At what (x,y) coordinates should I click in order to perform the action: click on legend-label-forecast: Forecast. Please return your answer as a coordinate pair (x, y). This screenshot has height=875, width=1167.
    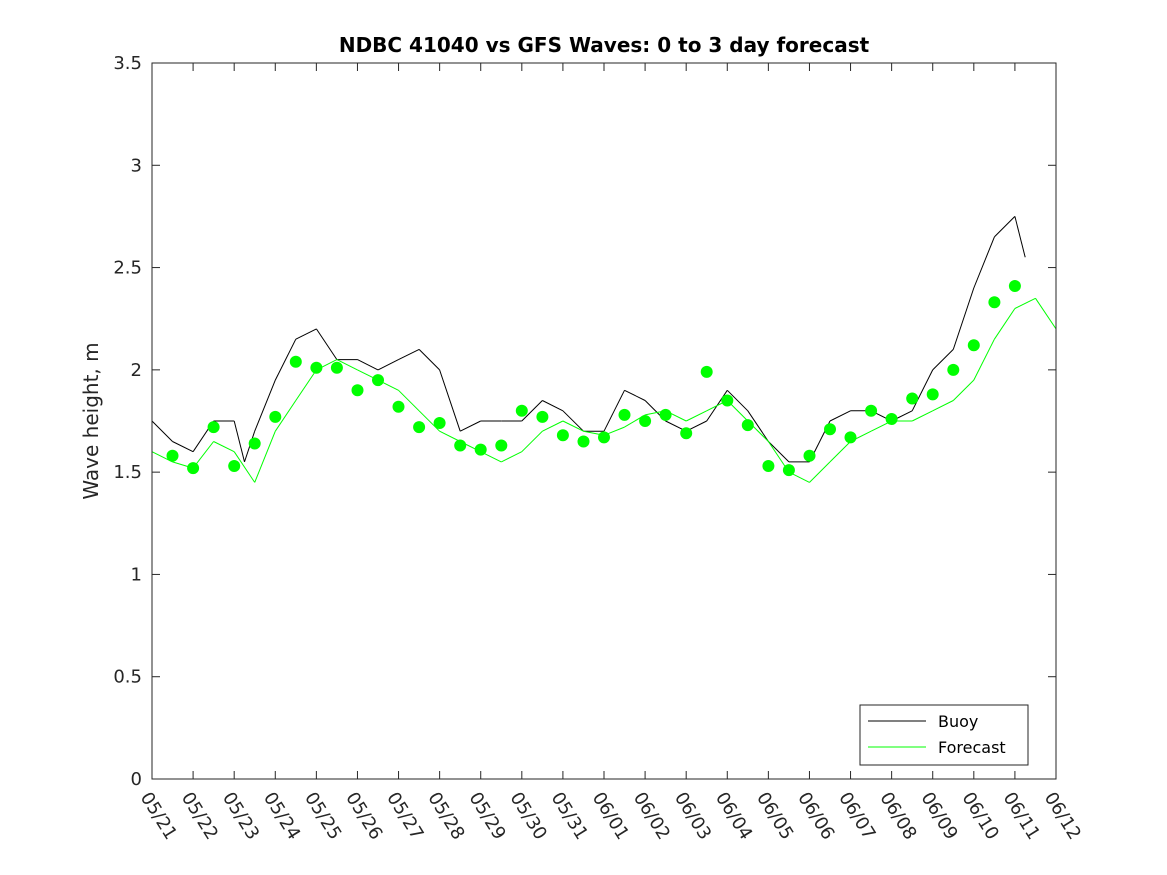
    Looking at the image, I should click on (972, 747).